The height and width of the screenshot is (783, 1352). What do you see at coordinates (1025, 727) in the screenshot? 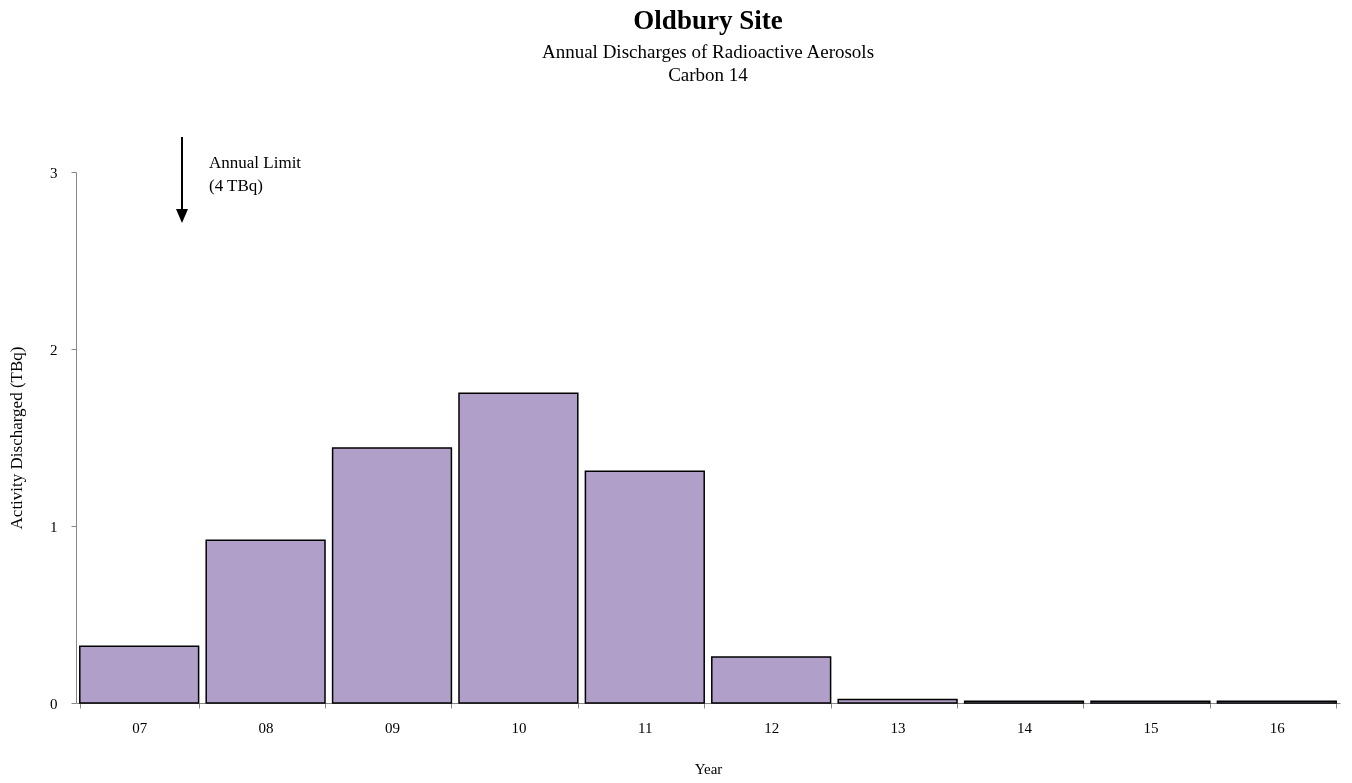
I see `x-tick-label: 14` at bounding box center [1025, 727].